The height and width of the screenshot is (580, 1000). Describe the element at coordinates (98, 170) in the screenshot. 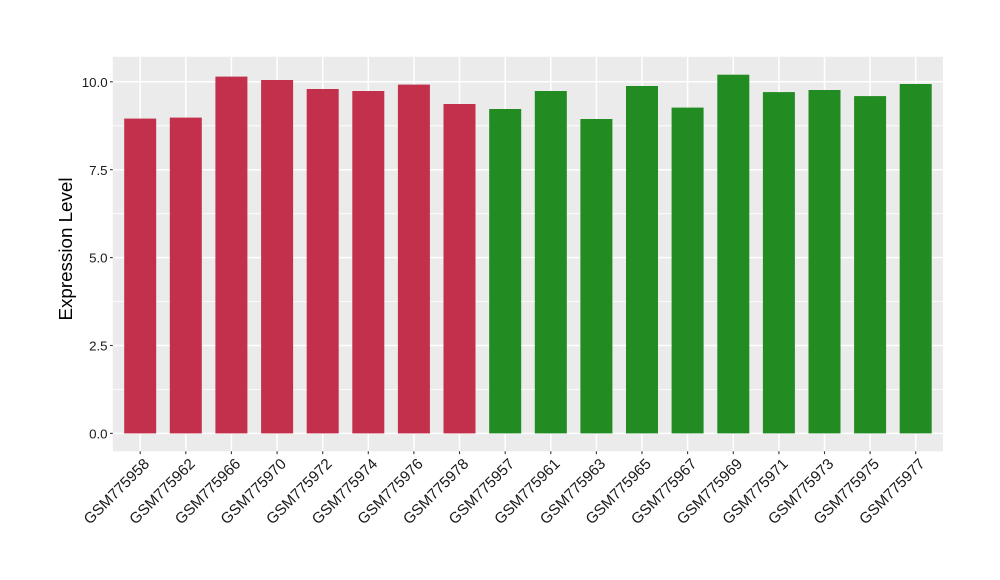

I see `svg-text: 7.5` at that location.